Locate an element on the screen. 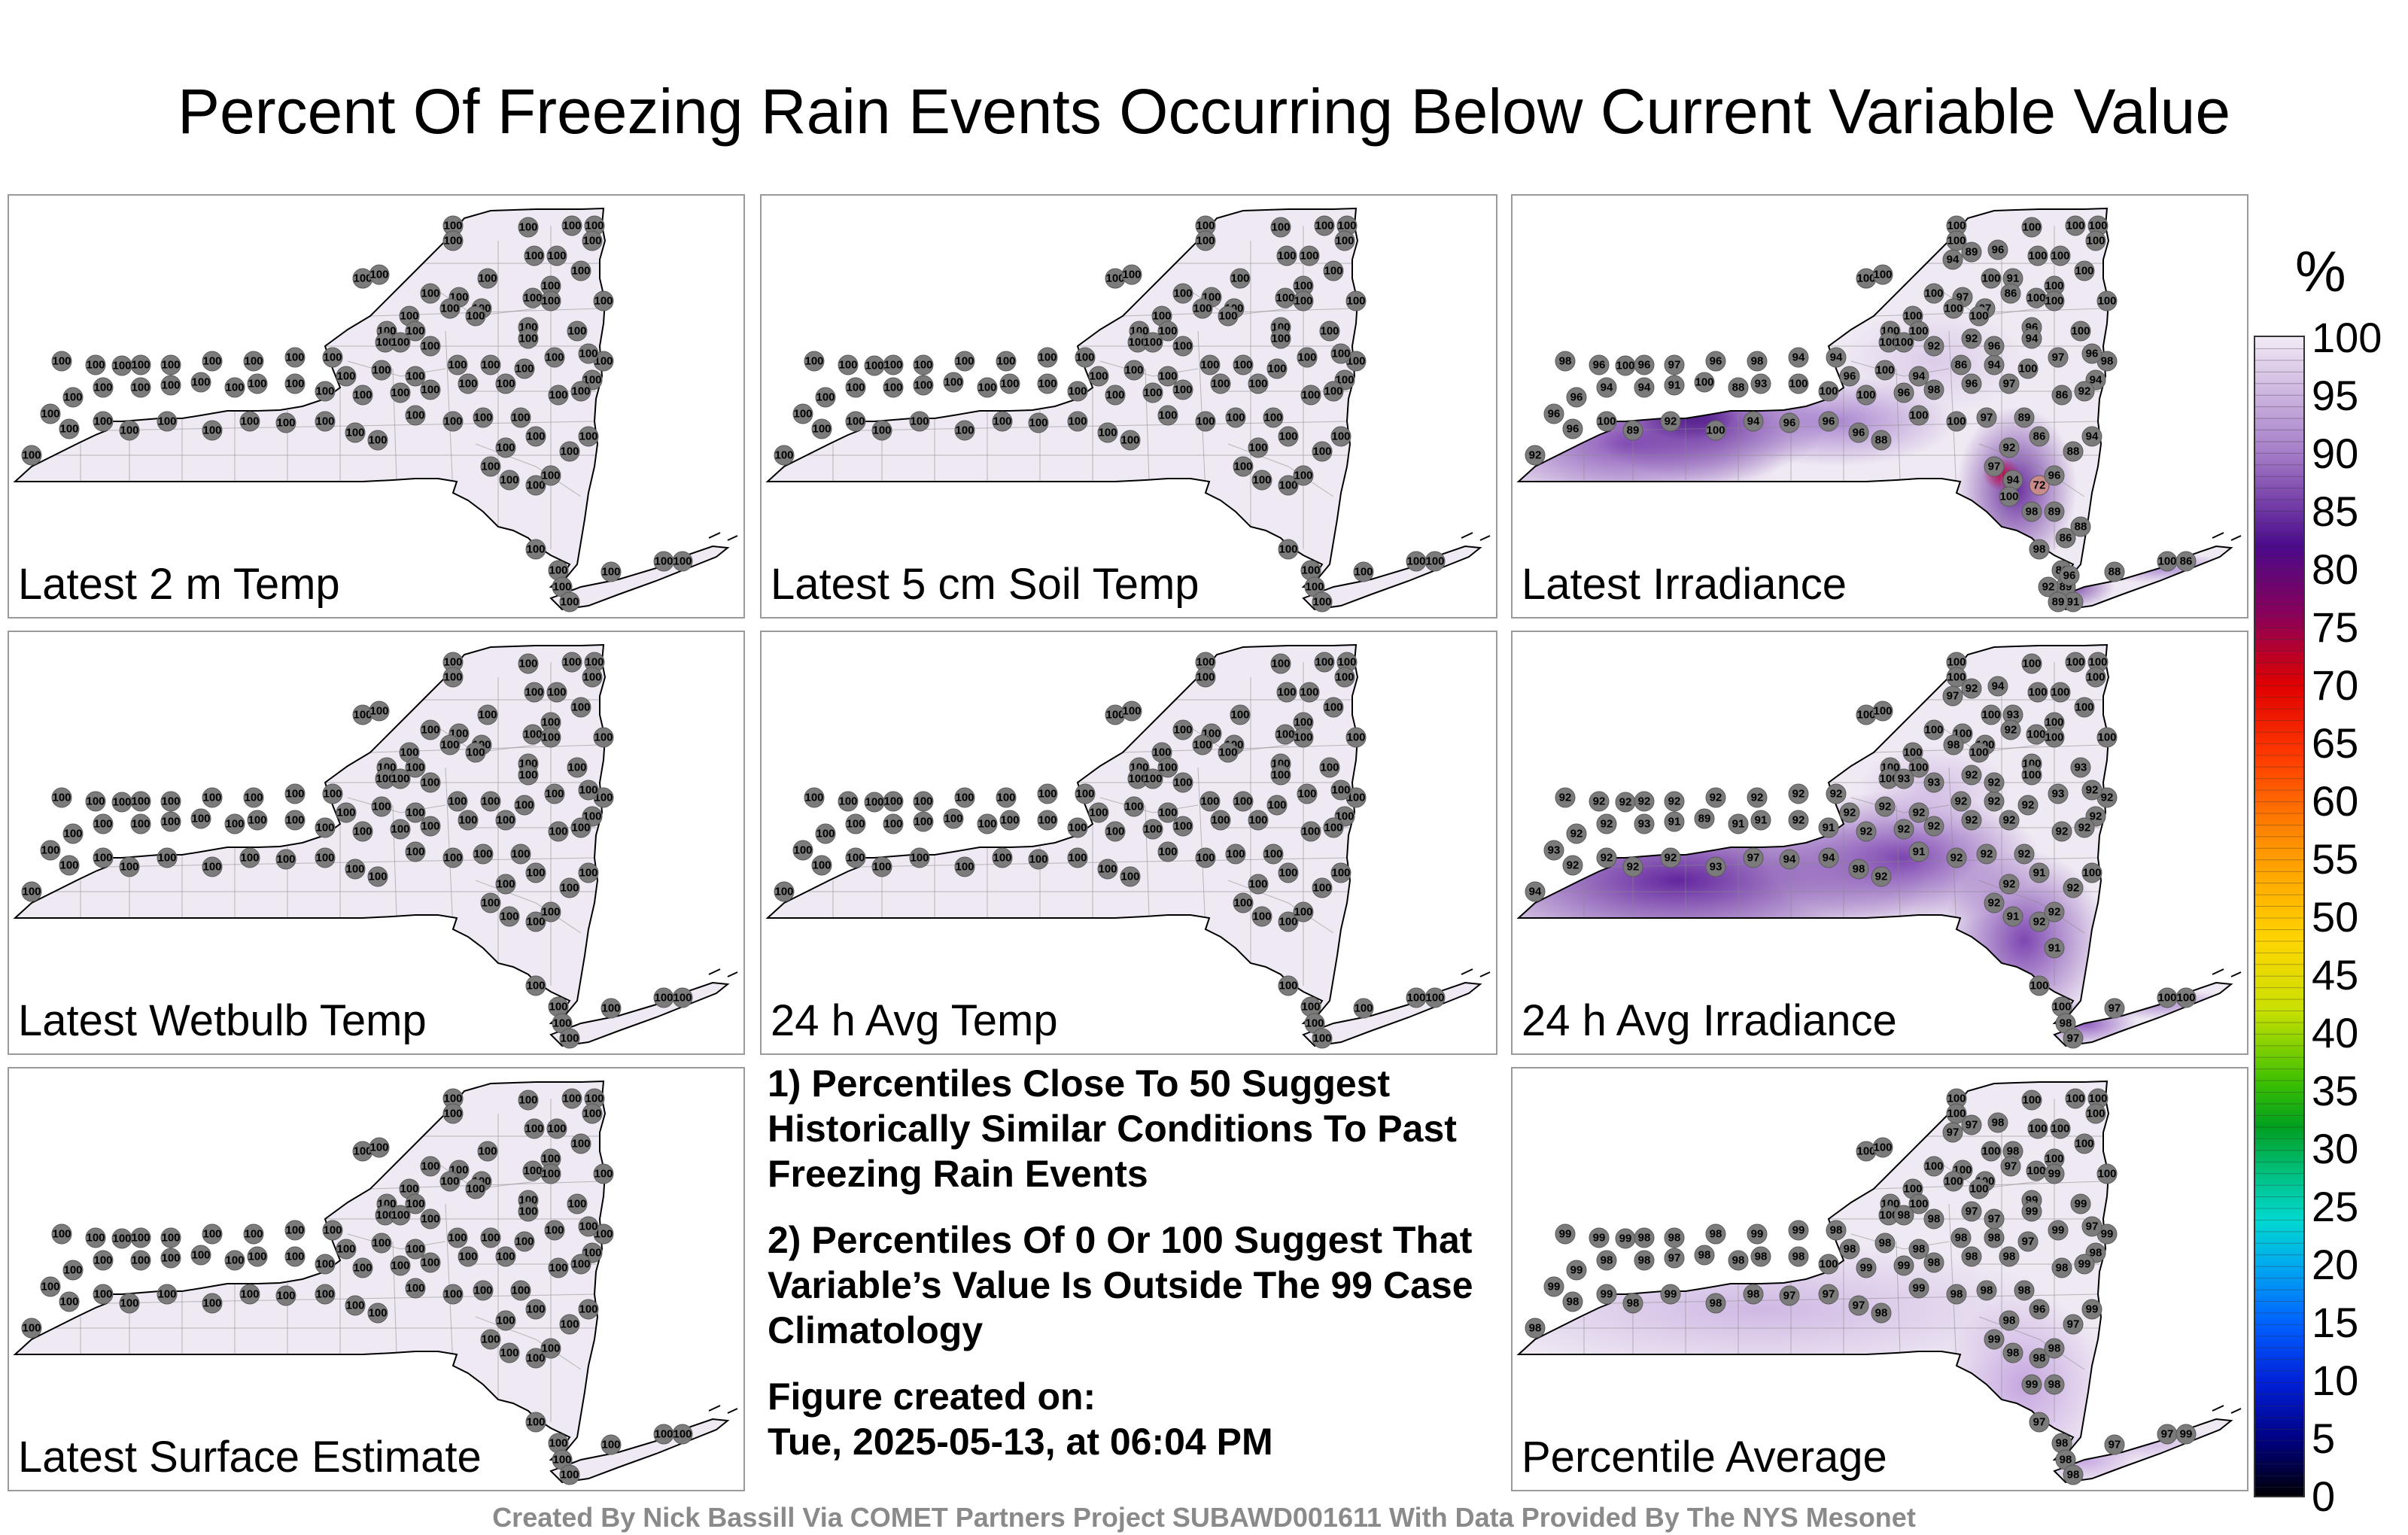 Image resolution: width=2408 pixels, height=1535 pixels. colorbar-tick-label: 85 is located at coordinates (2335, 511).